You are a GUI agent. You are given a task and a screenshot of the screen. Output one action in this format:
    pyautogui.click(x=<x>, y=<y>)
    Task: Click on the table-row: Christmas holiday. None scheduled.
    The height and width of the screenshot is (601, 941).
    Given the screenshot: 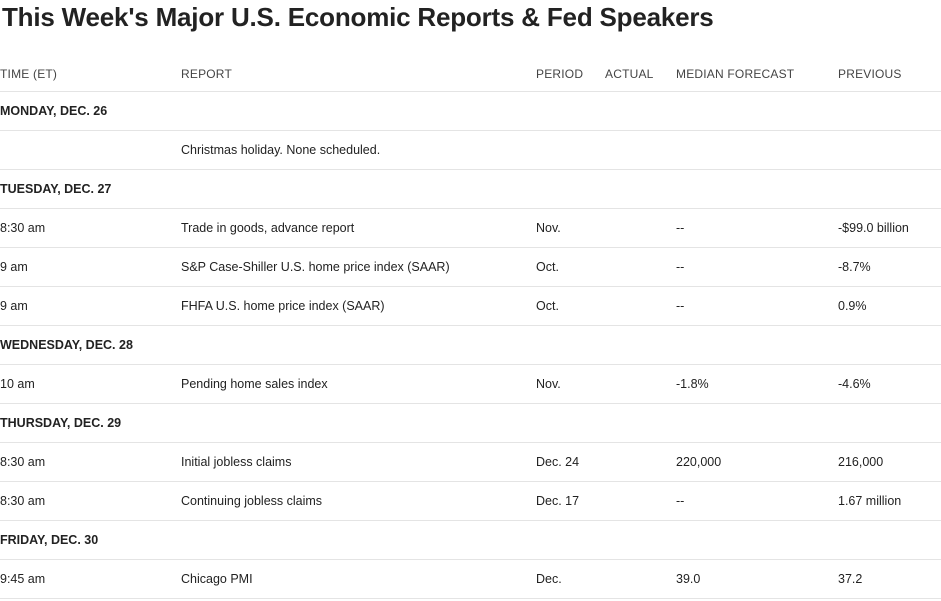 What is the action you would take?
    pyautogui.click(x=470, y=150)
    